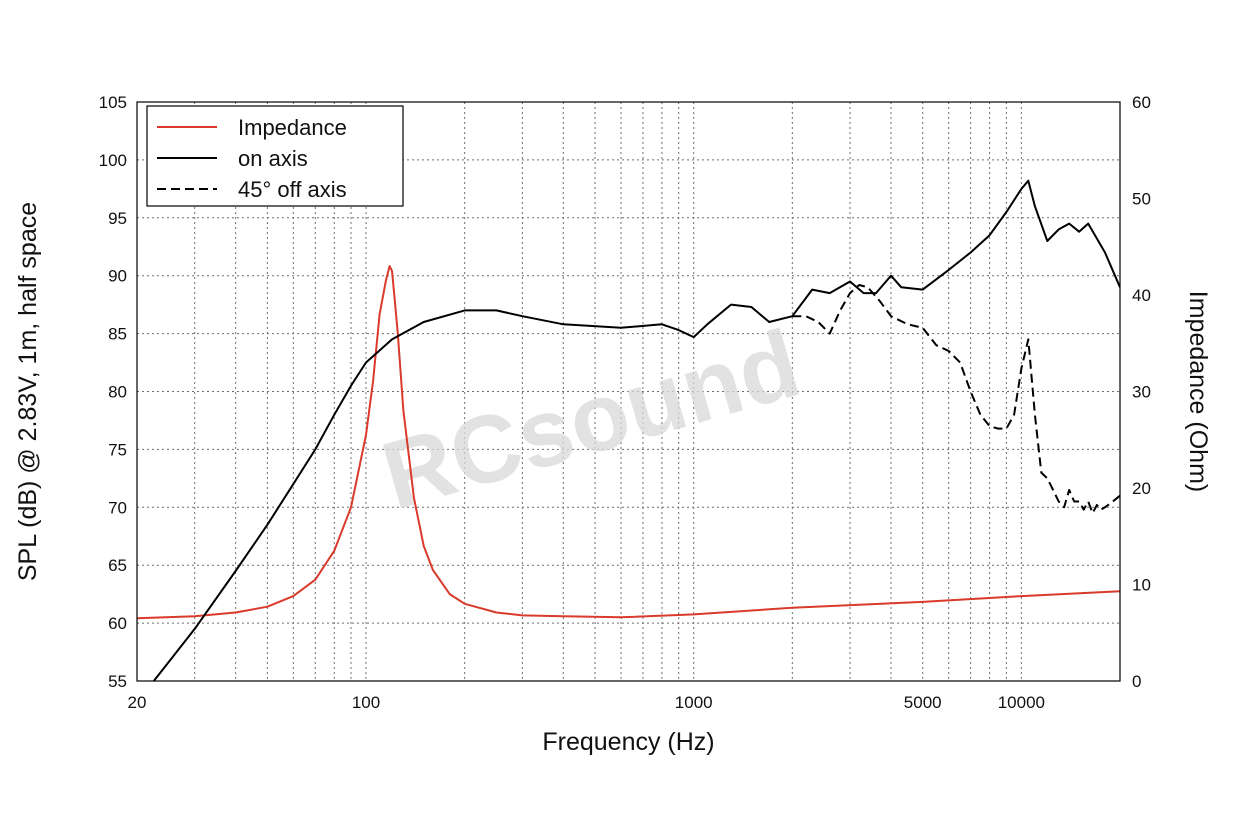  Describe the element at coordinates (1021, 702) in the screenshot. I see `x-tick-label: 10000` at that location.